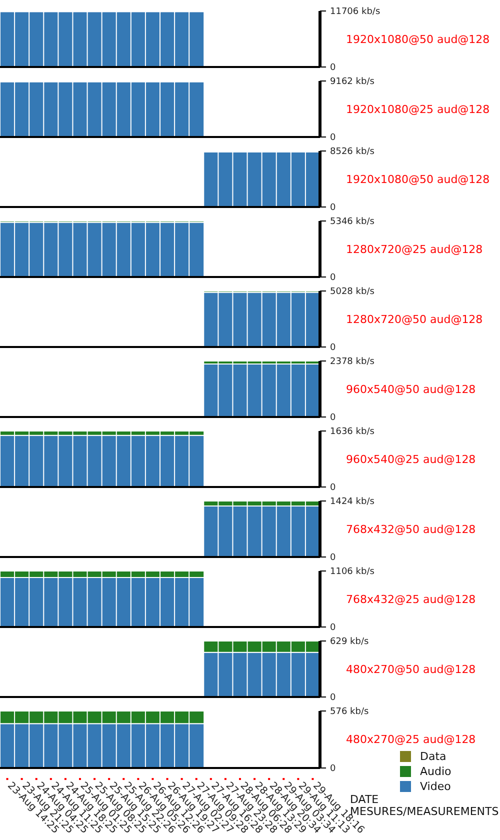 The height and width of the screenshot is (840, 500). I want to click on text: 960x540@50 aud@128, so click(411, 389).